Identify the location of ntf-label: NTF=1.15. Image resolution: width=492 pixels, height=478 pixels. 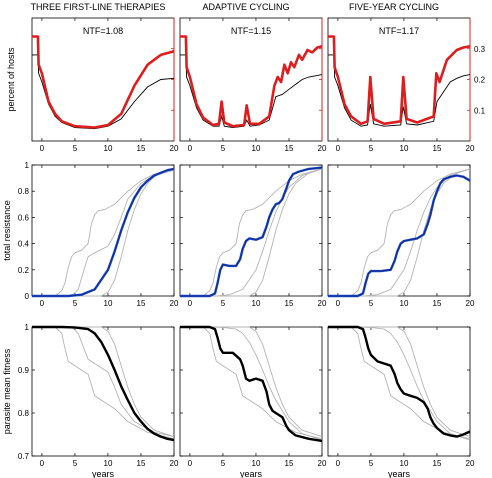
(251, 31).